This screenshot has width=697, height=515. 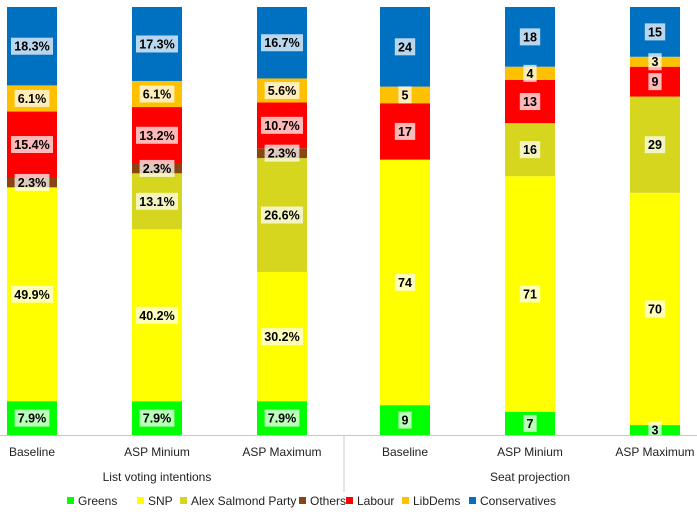 I want to click on data-label-conservatives-4: 24, so click(x=405, y=47).